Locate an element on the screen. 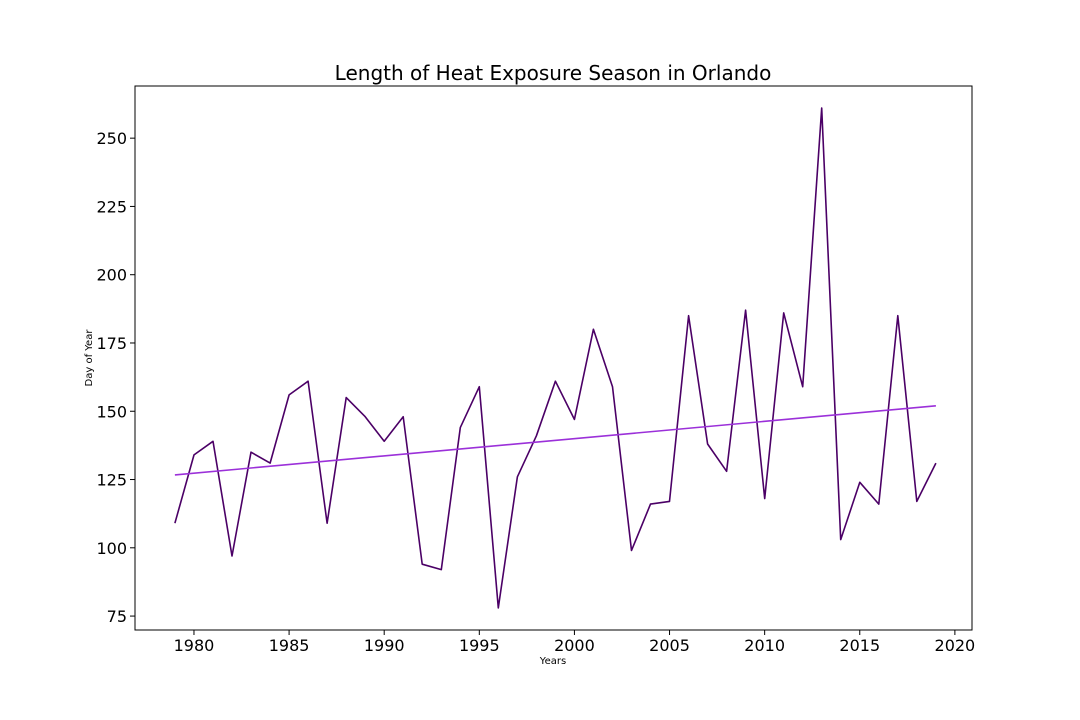  y-axis-label: Day of Year is located at coordinates (89, 358).